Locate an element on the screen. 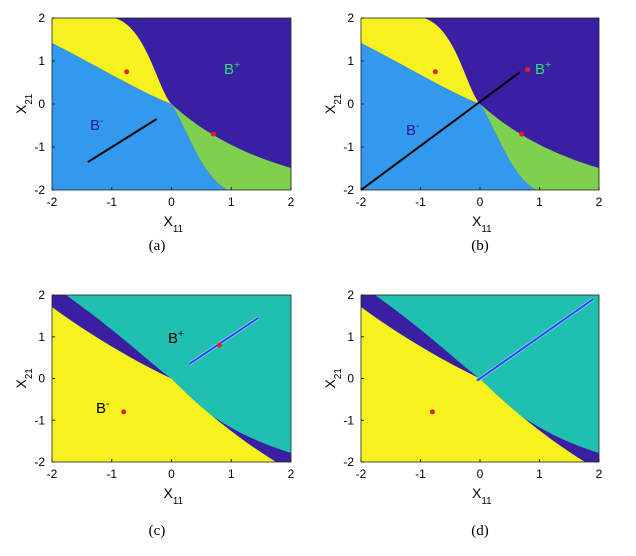 This screenshot has height=556, width=636. caption: (b) is located at coordinates (480, 246).